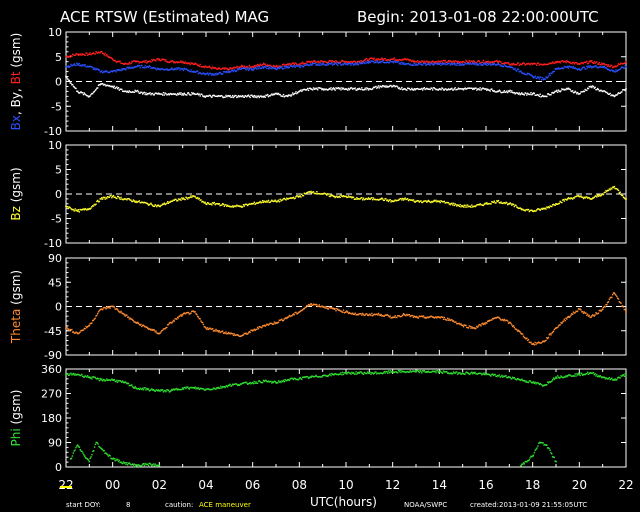 The height and width of the screenshot is (512, 640). Describe the element at coordinates (225, 505) in the screenshot. I see `caution-value: ACE maneuver` at that location.